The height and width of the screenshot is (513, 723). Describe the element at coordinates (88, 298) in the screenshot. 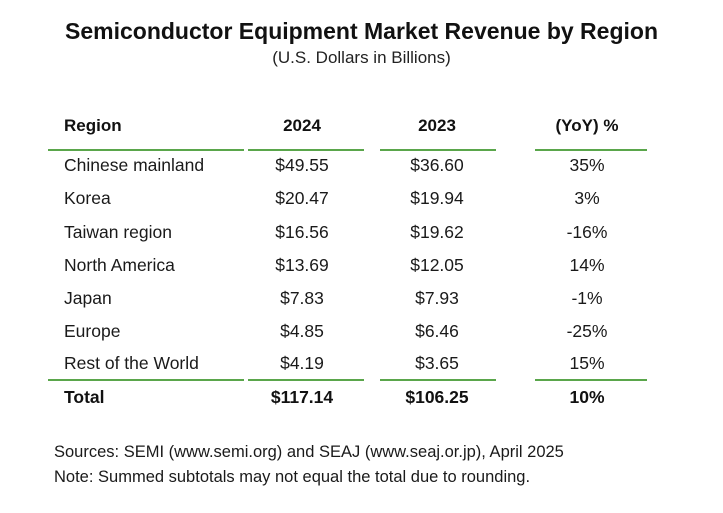

I see `row-region: Japan` at that location.